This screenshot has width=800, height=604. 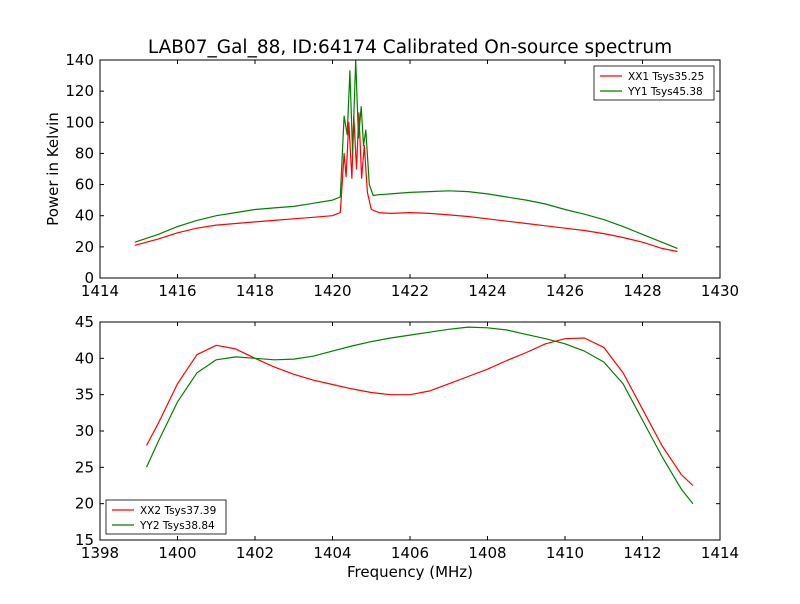 I want to click on legend-label: XX2 Tsys37.39, so click(x=178, y=511).